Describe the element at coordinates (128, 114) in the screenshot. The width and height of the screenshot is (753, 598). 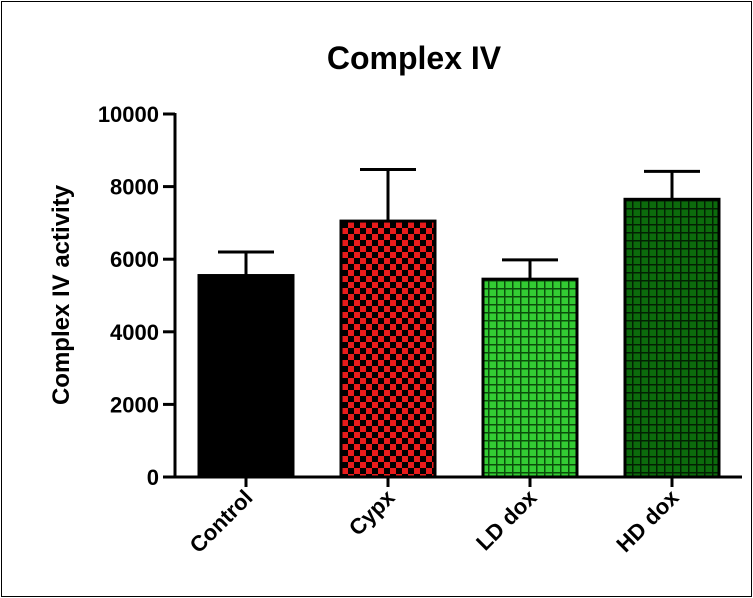
I see `y-tick-label: 10000` at that location.